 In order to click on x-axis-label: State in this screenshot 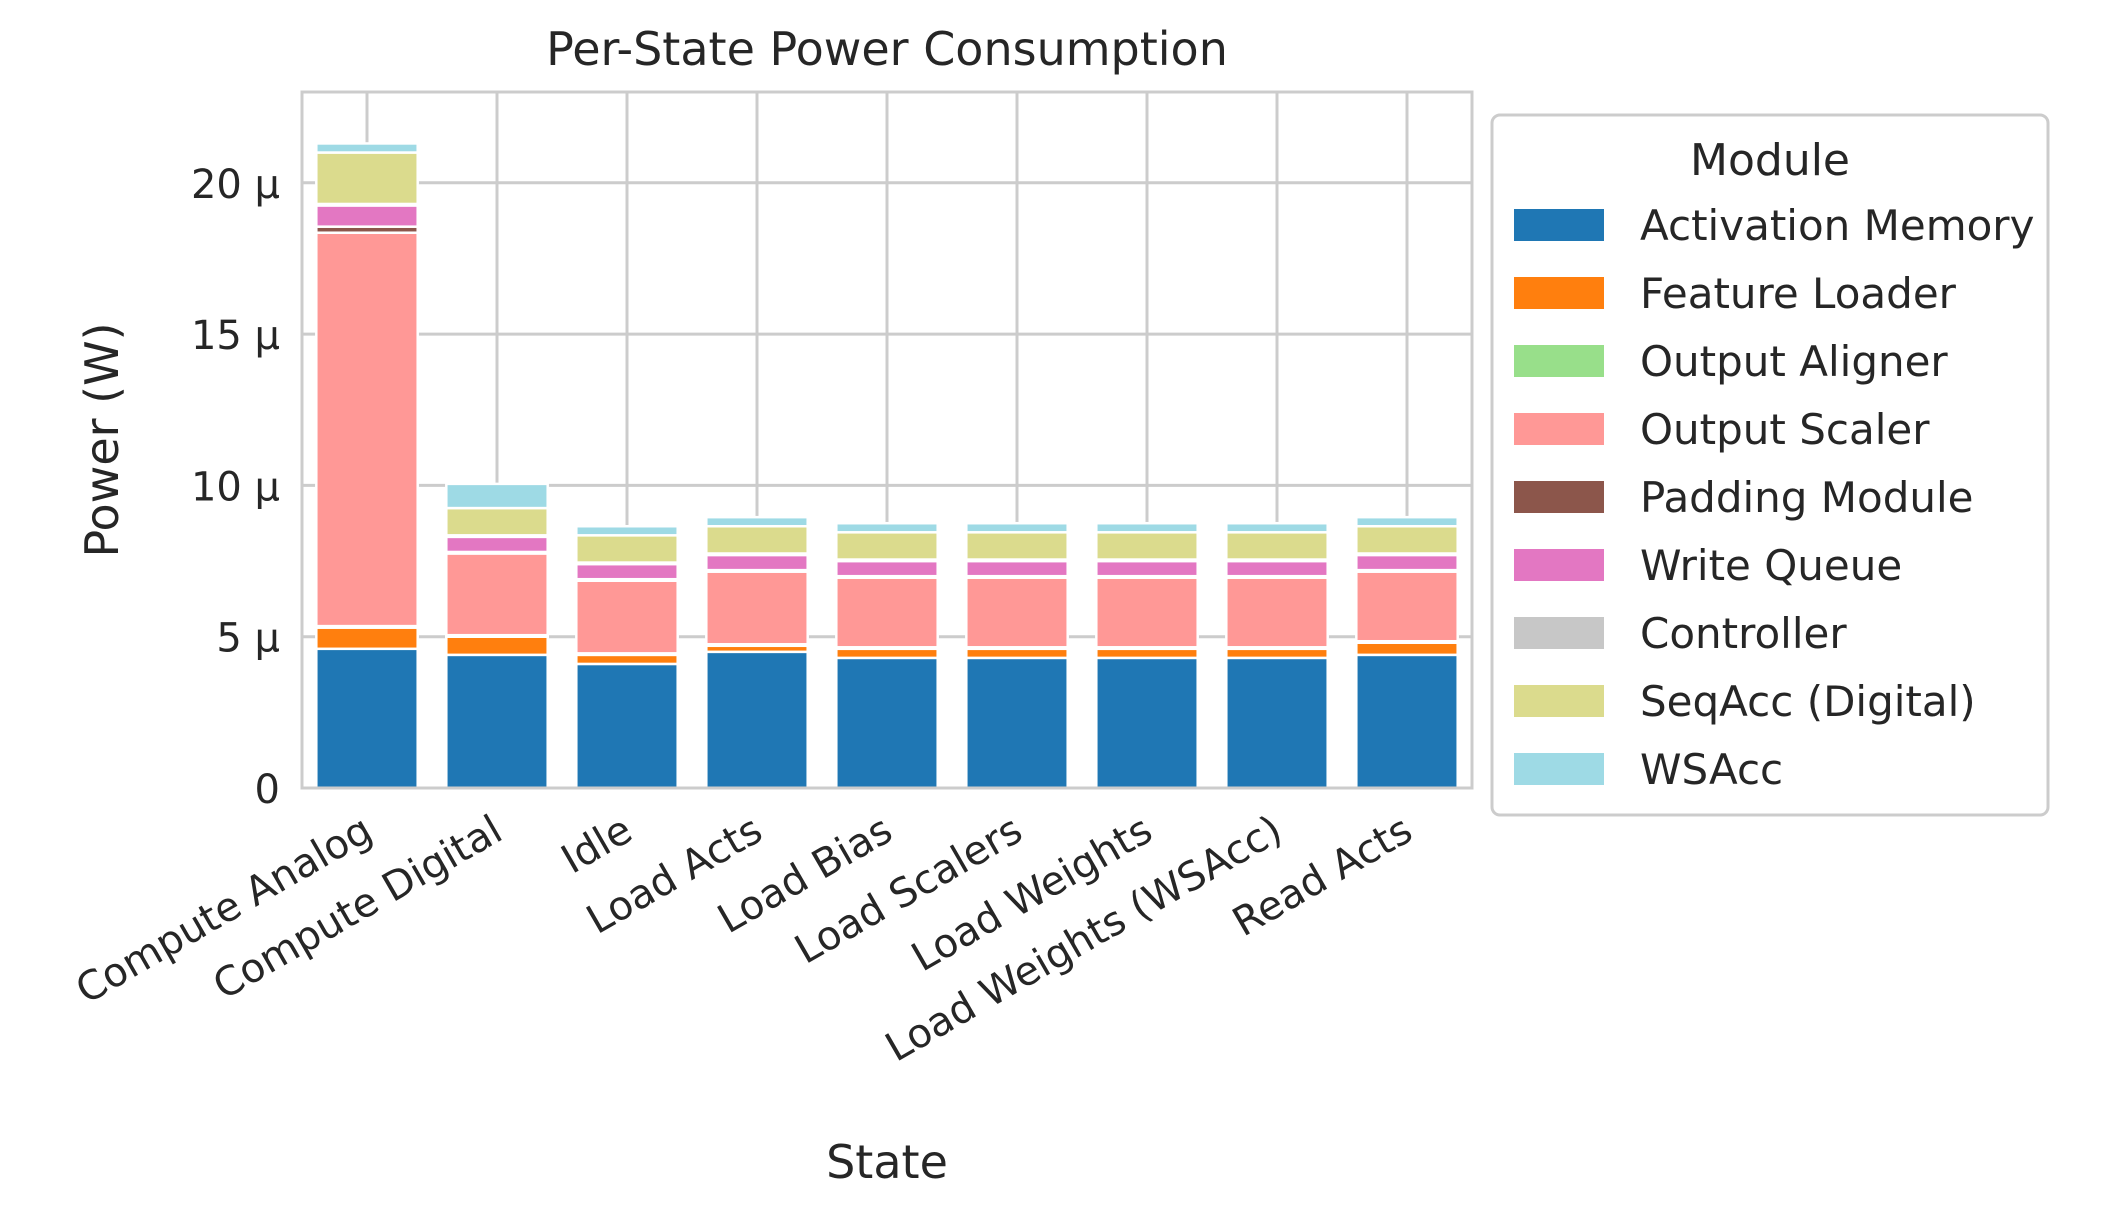, I will do `click(887, 1162)`.